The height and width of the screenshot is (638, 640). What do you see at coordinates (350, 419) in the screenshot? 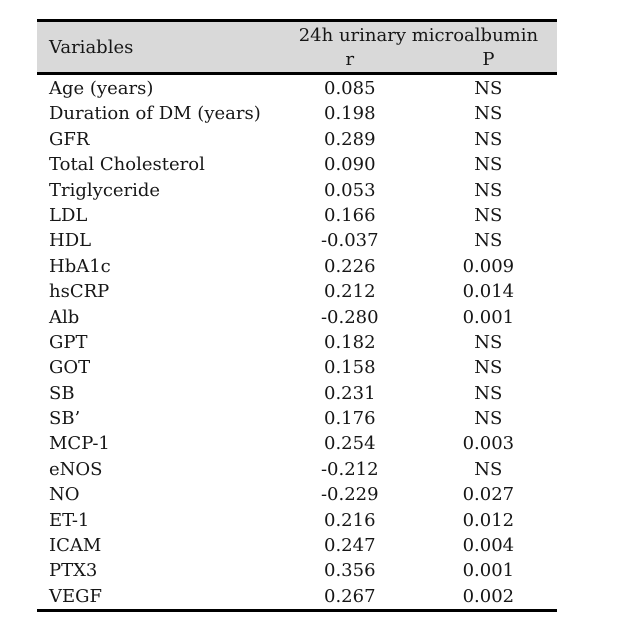
I see `row-r-value: 0.176` at bounding box center [350, 419].